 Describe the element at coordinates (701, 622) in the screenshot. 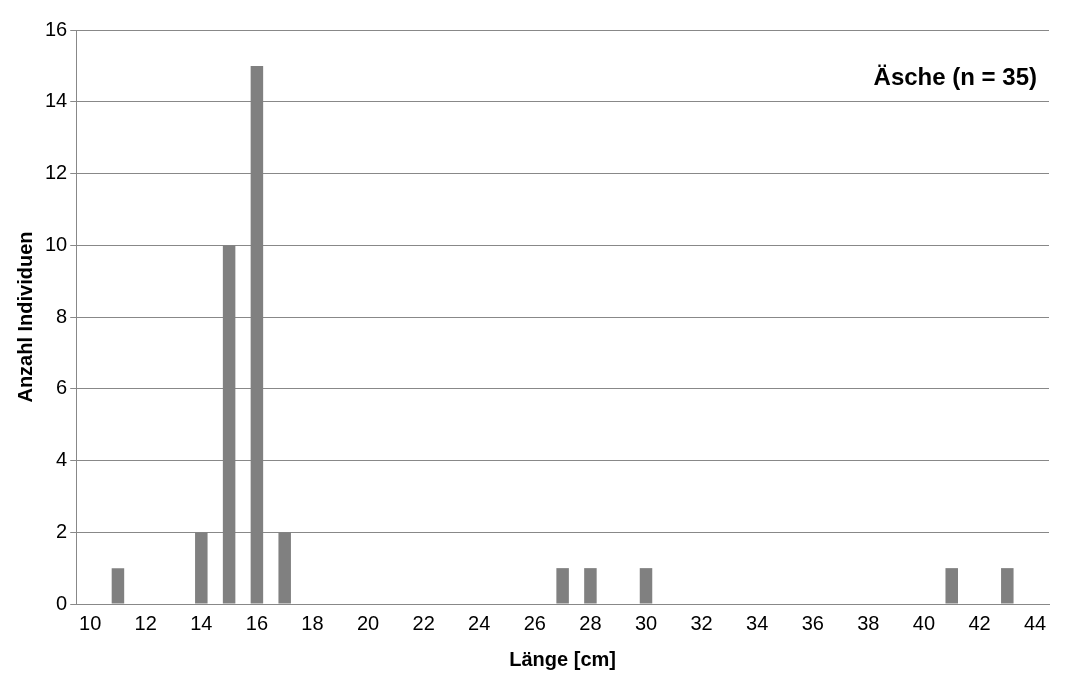

I see `x-tick-label: 32` at that location.